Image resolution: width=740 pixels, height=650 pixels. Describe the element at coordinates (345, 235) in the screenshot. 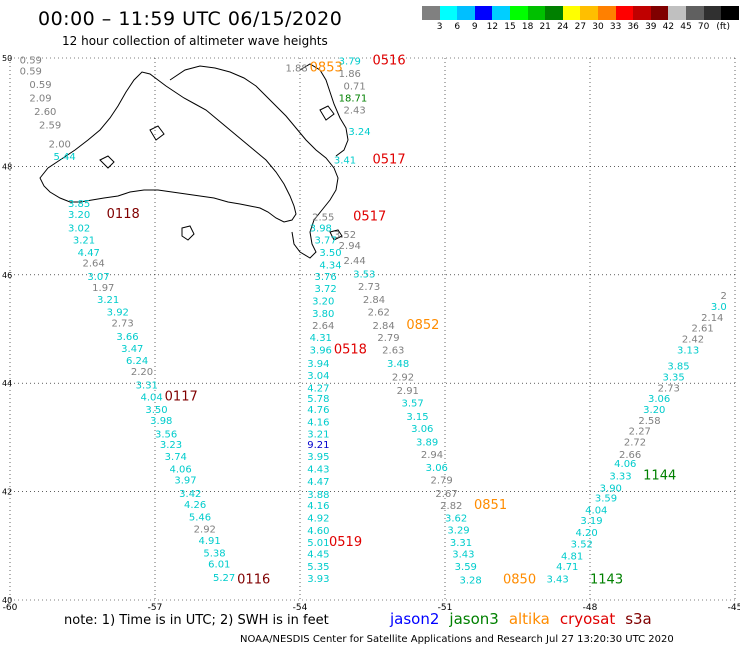

I see `wave-height-value: 3.52` at that location.